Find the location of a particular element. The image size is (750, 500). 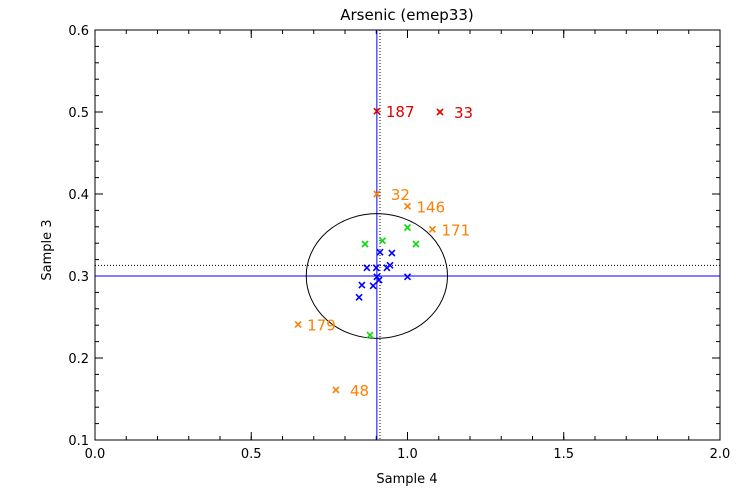

x-tick-label: 1.5 is located at coordinates (563, 454).